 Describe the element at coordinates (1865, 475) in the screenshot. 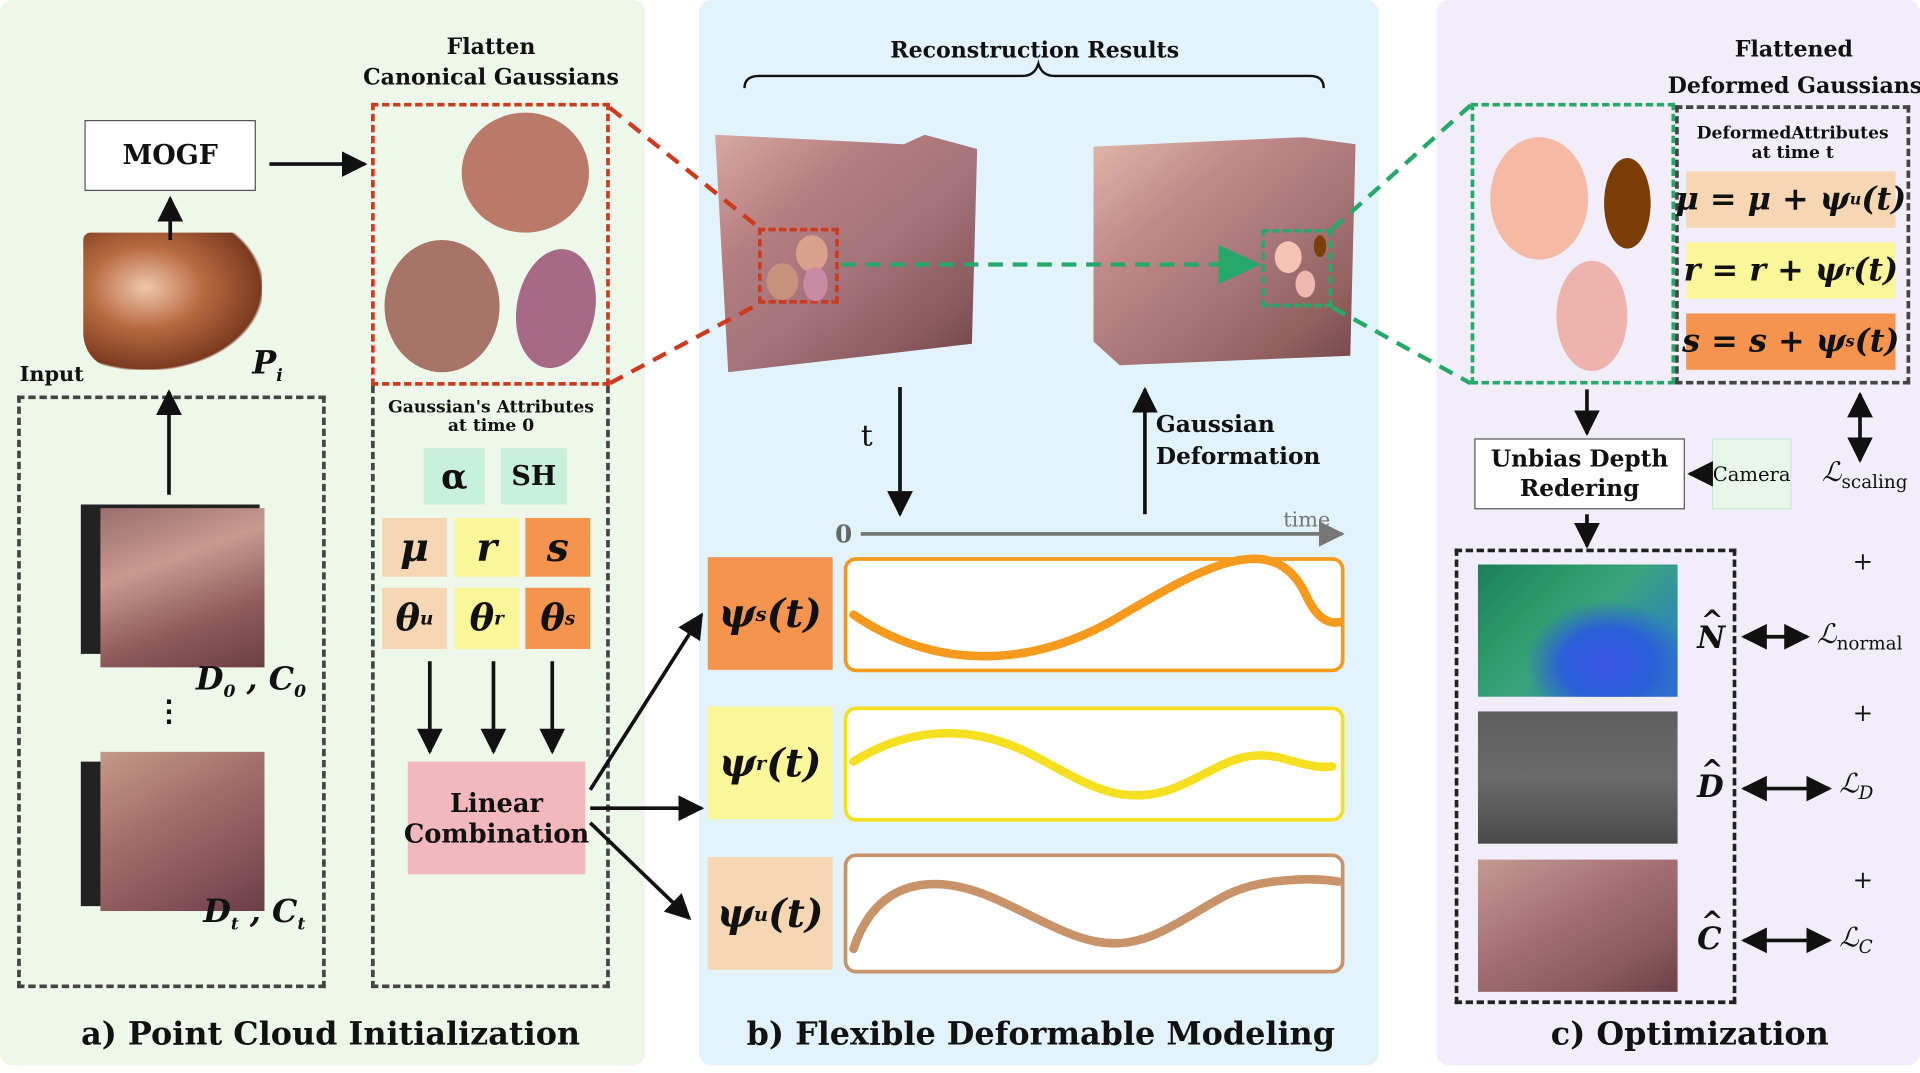

I see `loss-scaling: ℒscaling` at that location.